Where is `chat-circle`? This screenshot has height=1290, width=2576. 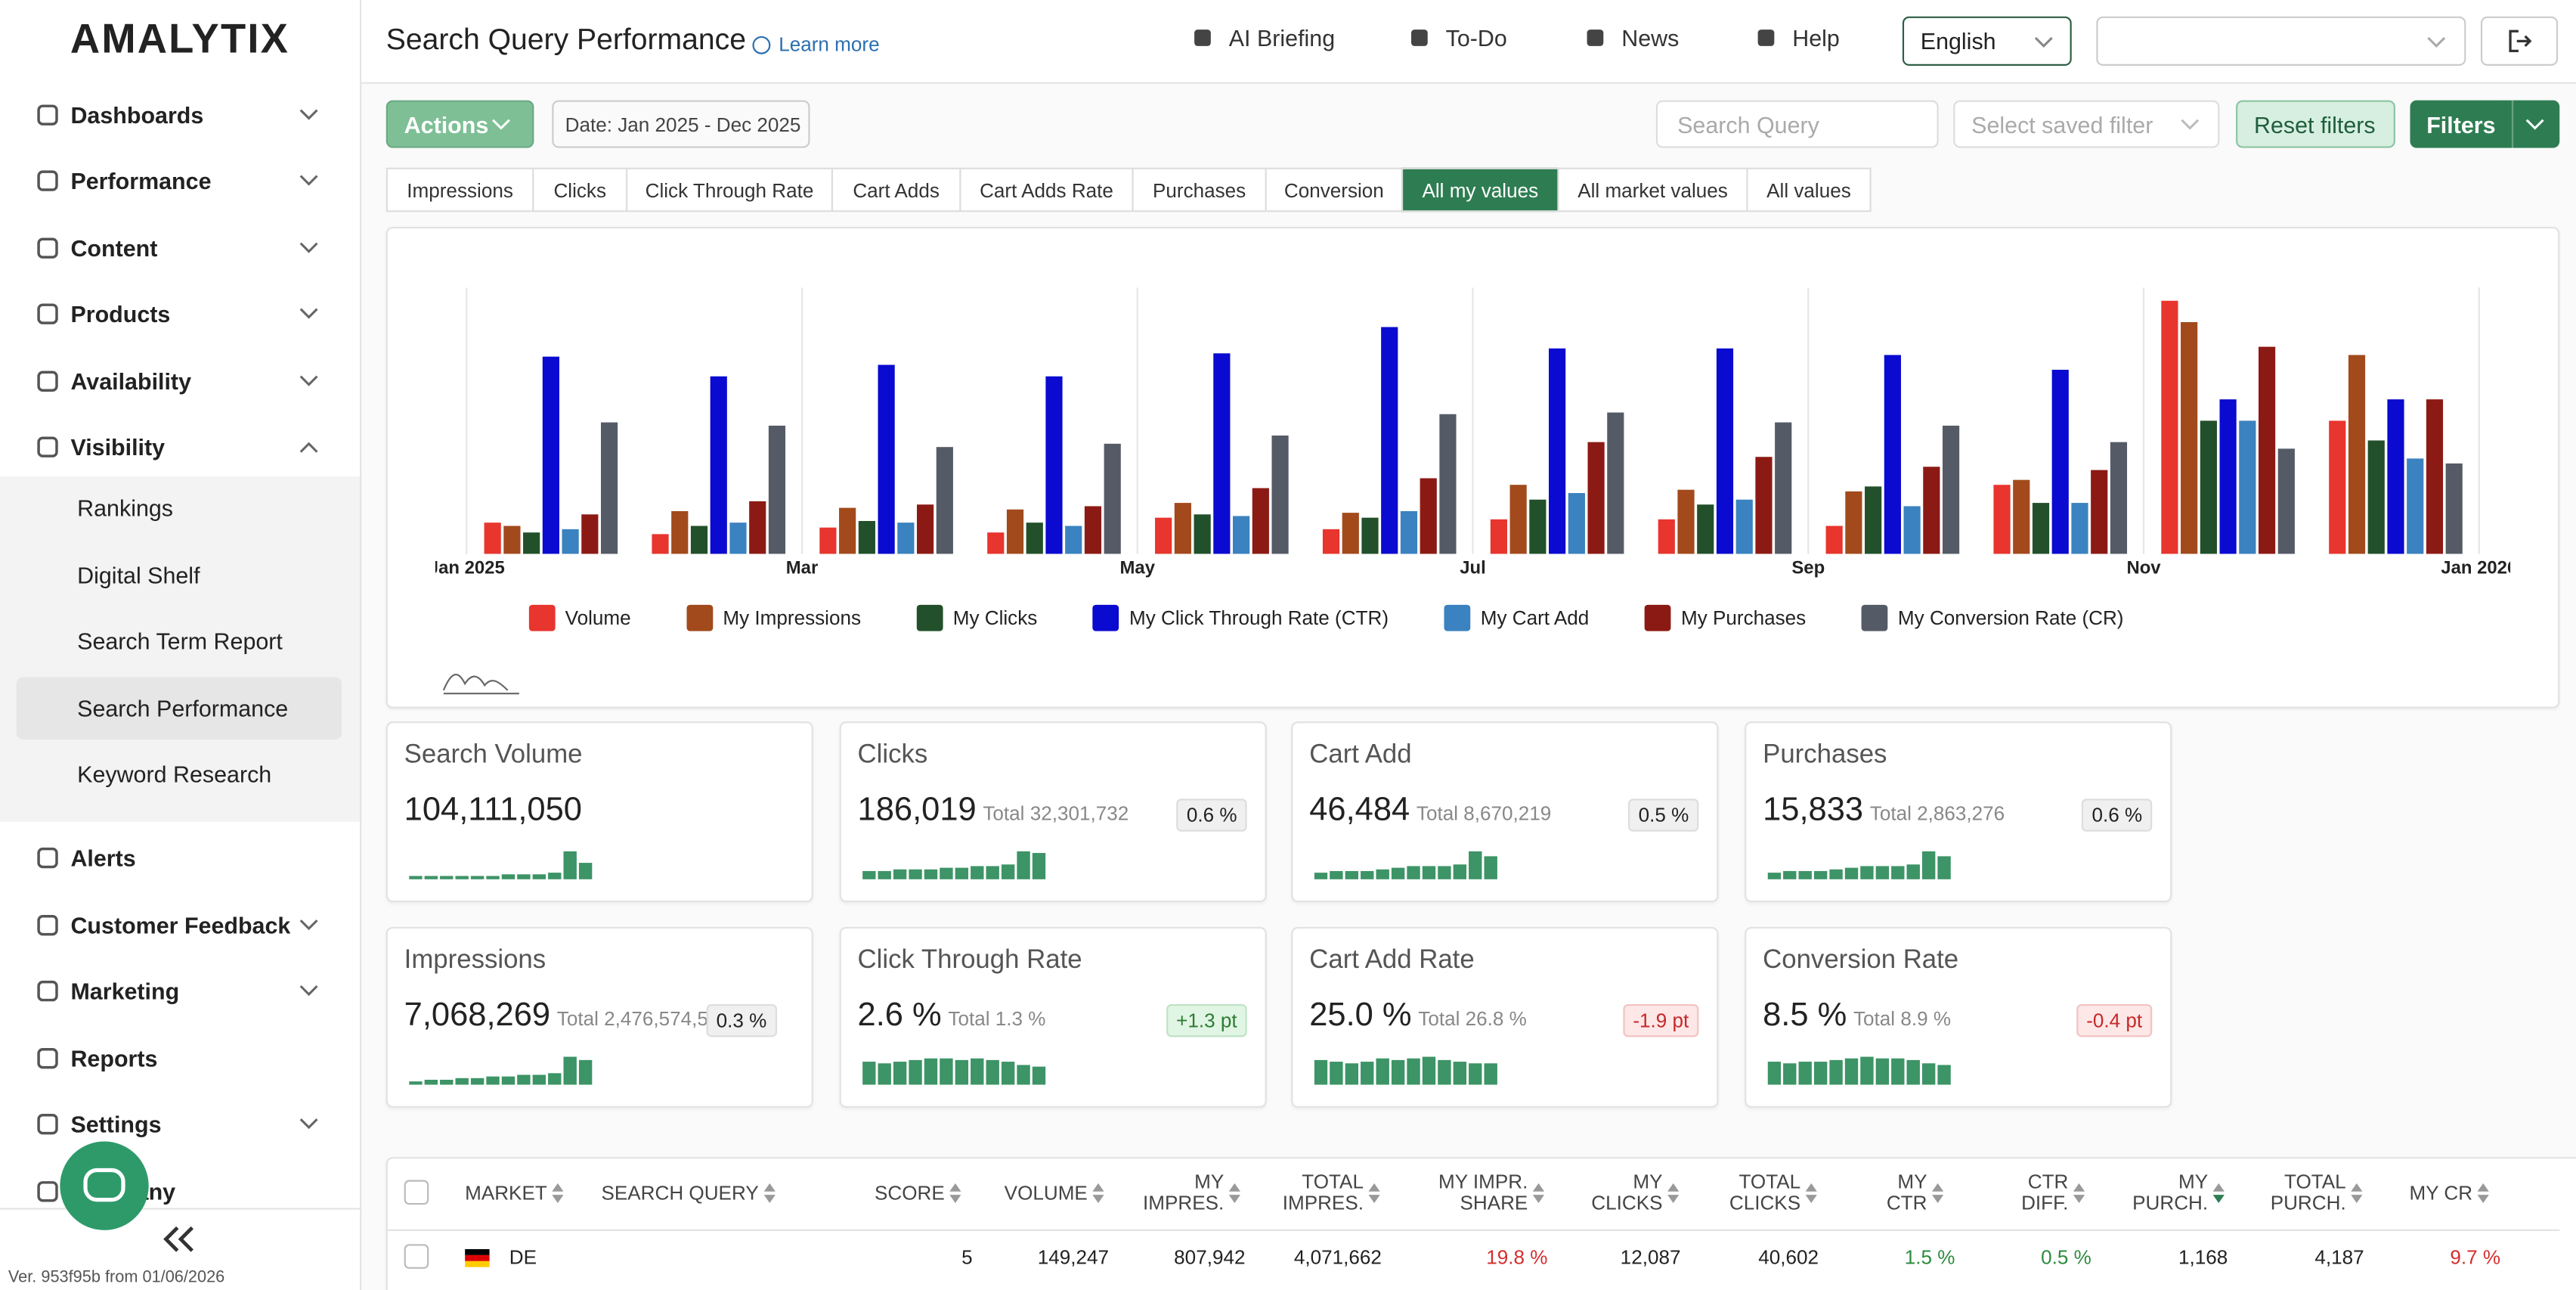 chat-circle is located at coordinates (104, 1185).